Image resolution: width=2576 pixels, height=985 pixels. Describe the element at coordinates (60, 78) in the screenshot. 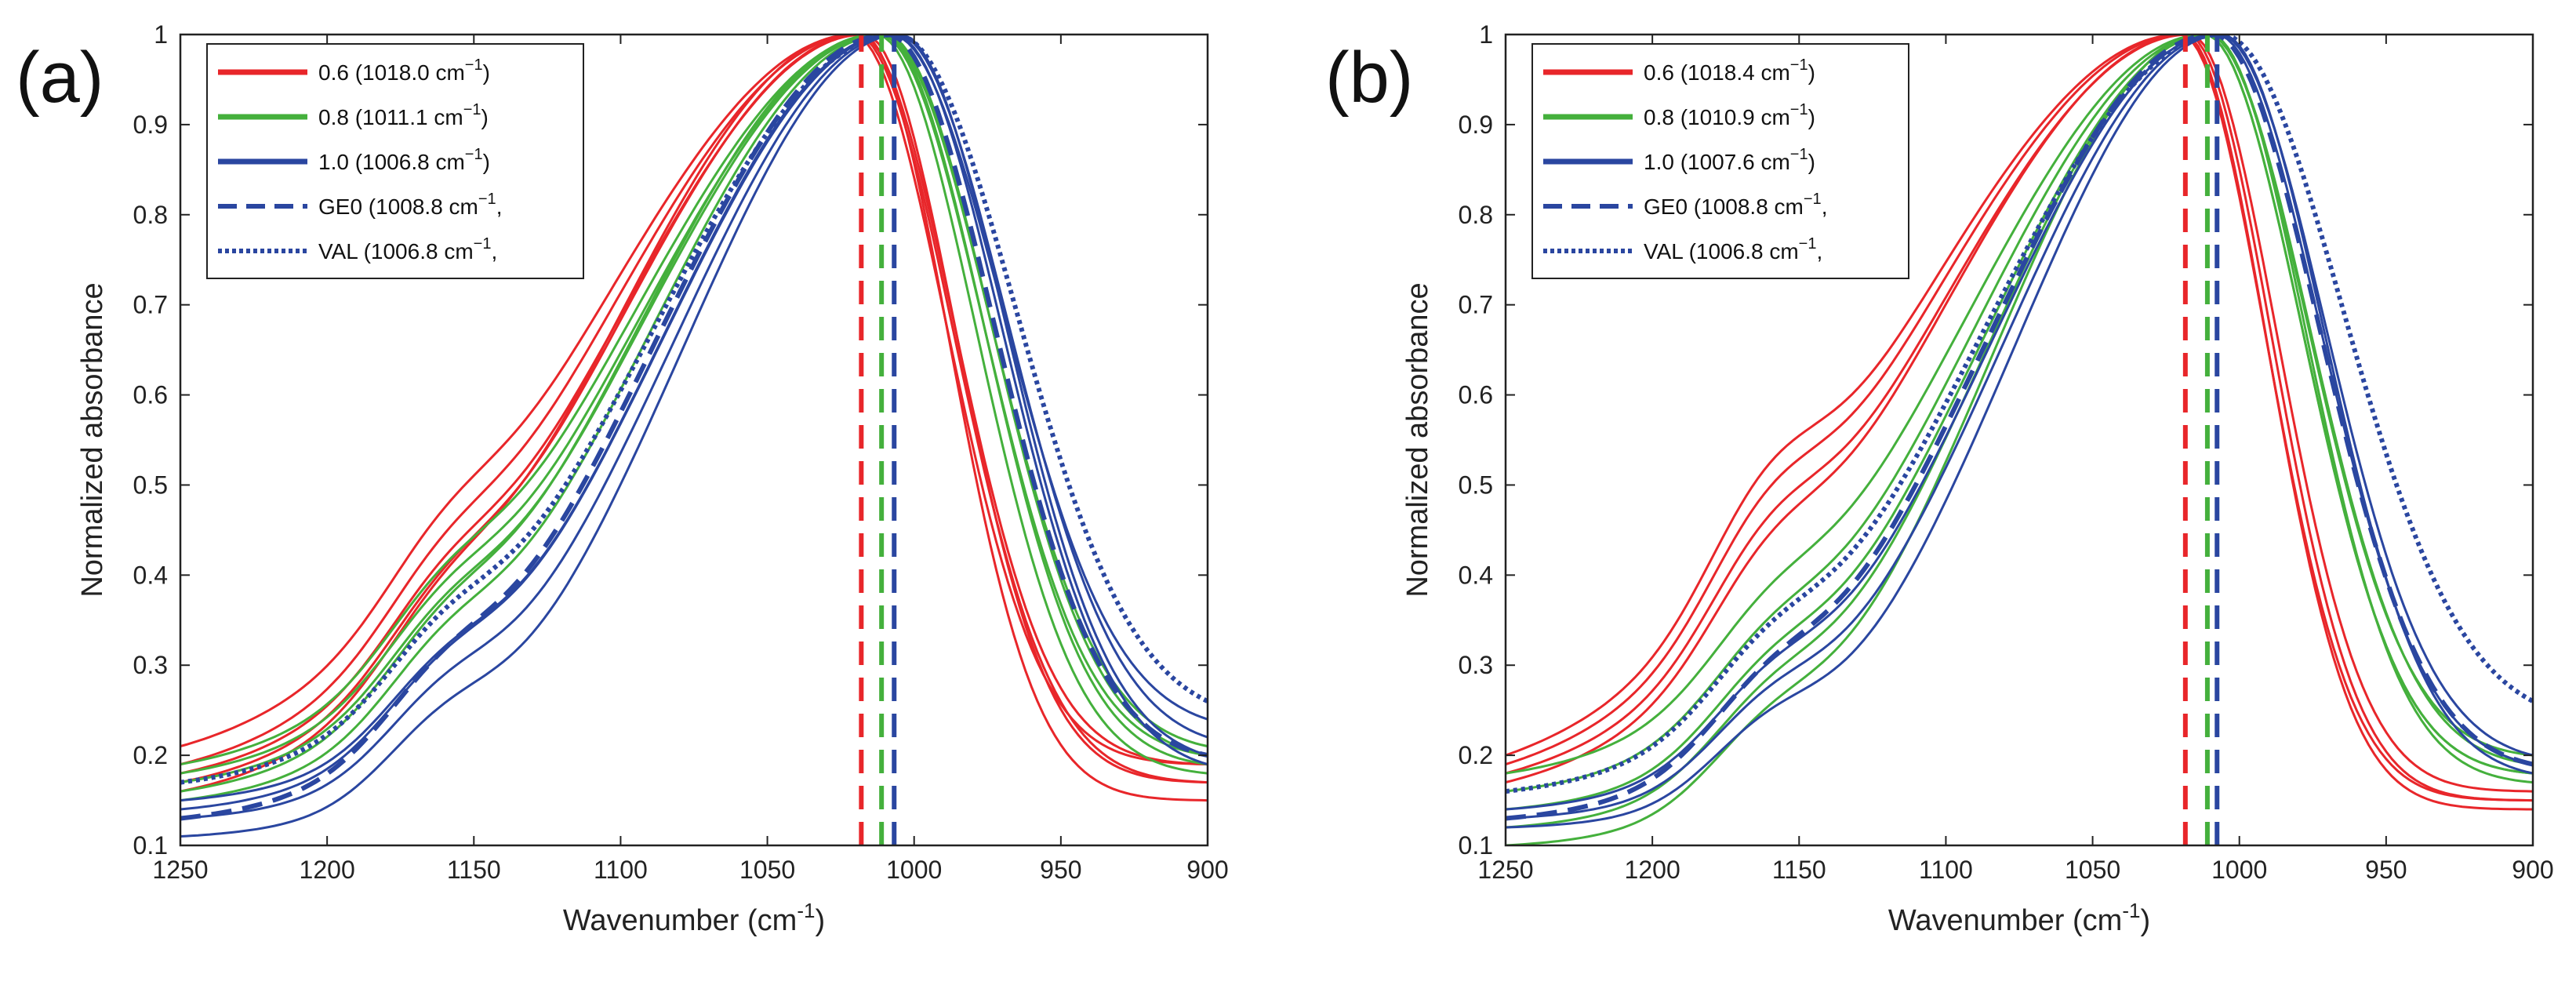

I see `panel-label: (a)` at that location.